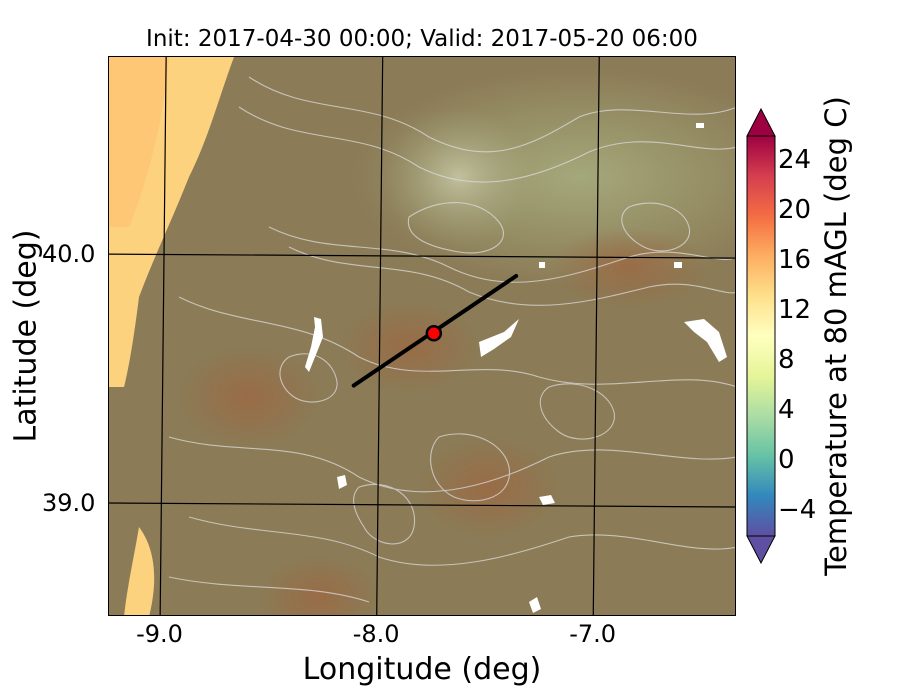  I want to click on x-tick-label: -8.0, so click(376, 634).